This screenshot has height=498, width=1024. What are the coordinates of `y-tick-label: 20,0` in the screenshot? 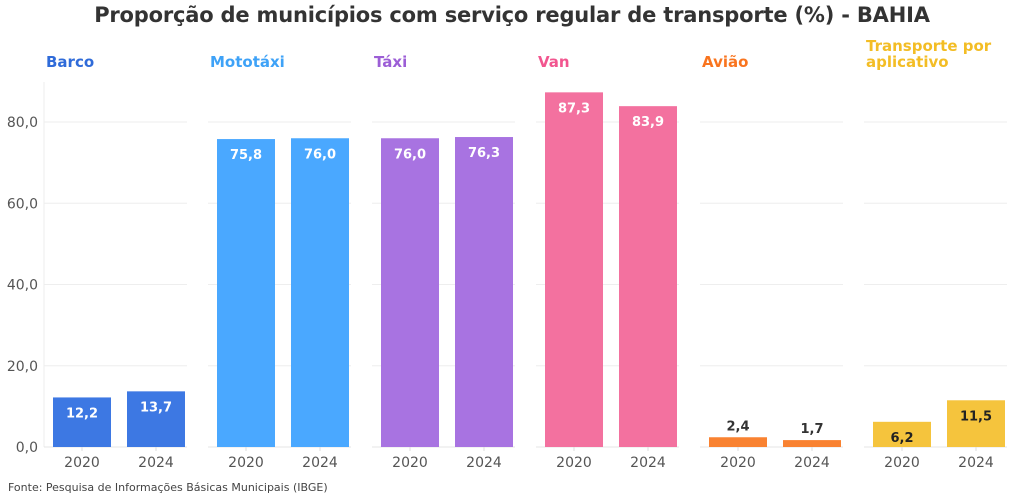 It's located at (22, 367).